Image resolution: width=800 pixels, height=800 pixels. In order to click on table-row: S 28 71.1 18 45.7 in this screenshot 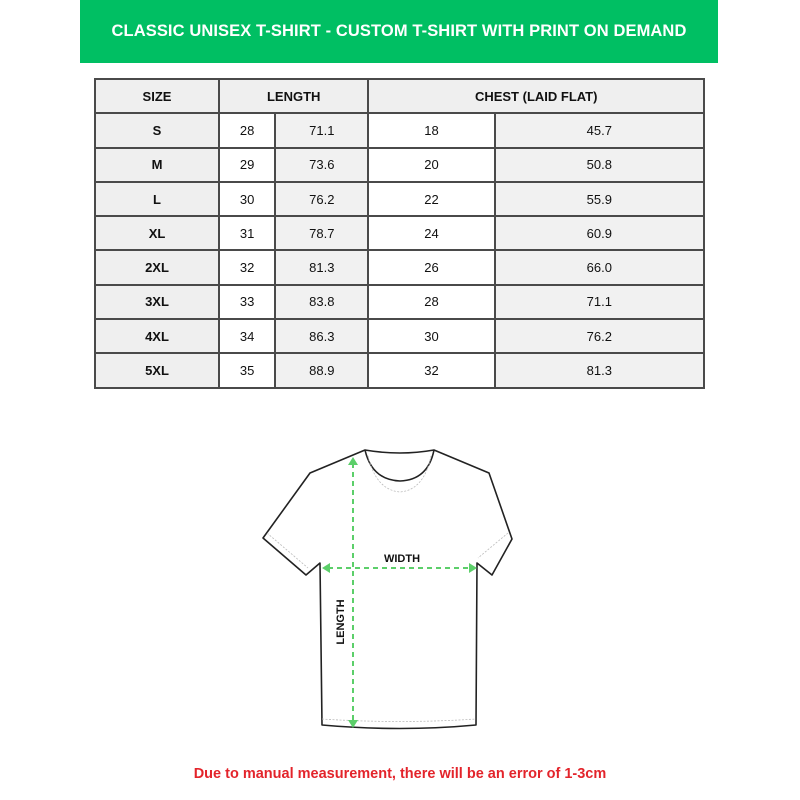, I will do `click(400, 130)`.